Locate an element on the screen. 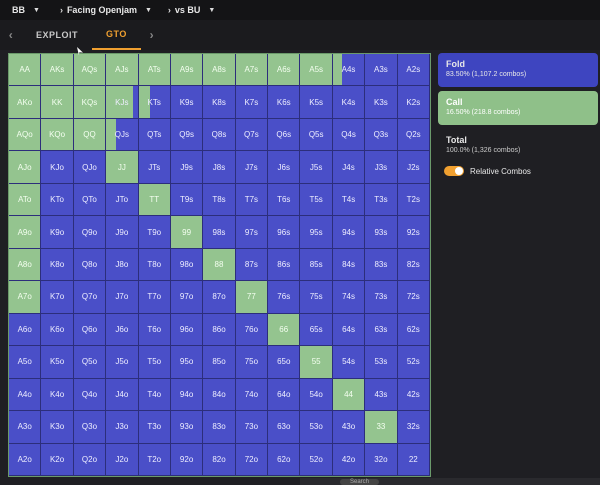  hand-cell-A6s: A6s is located at coordinates (284, 70).